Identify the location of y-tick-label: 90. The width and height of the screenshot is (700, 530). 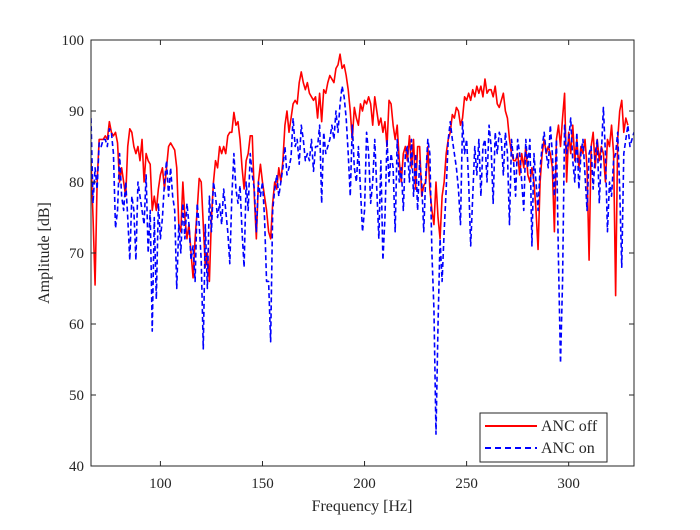
(76, 112).